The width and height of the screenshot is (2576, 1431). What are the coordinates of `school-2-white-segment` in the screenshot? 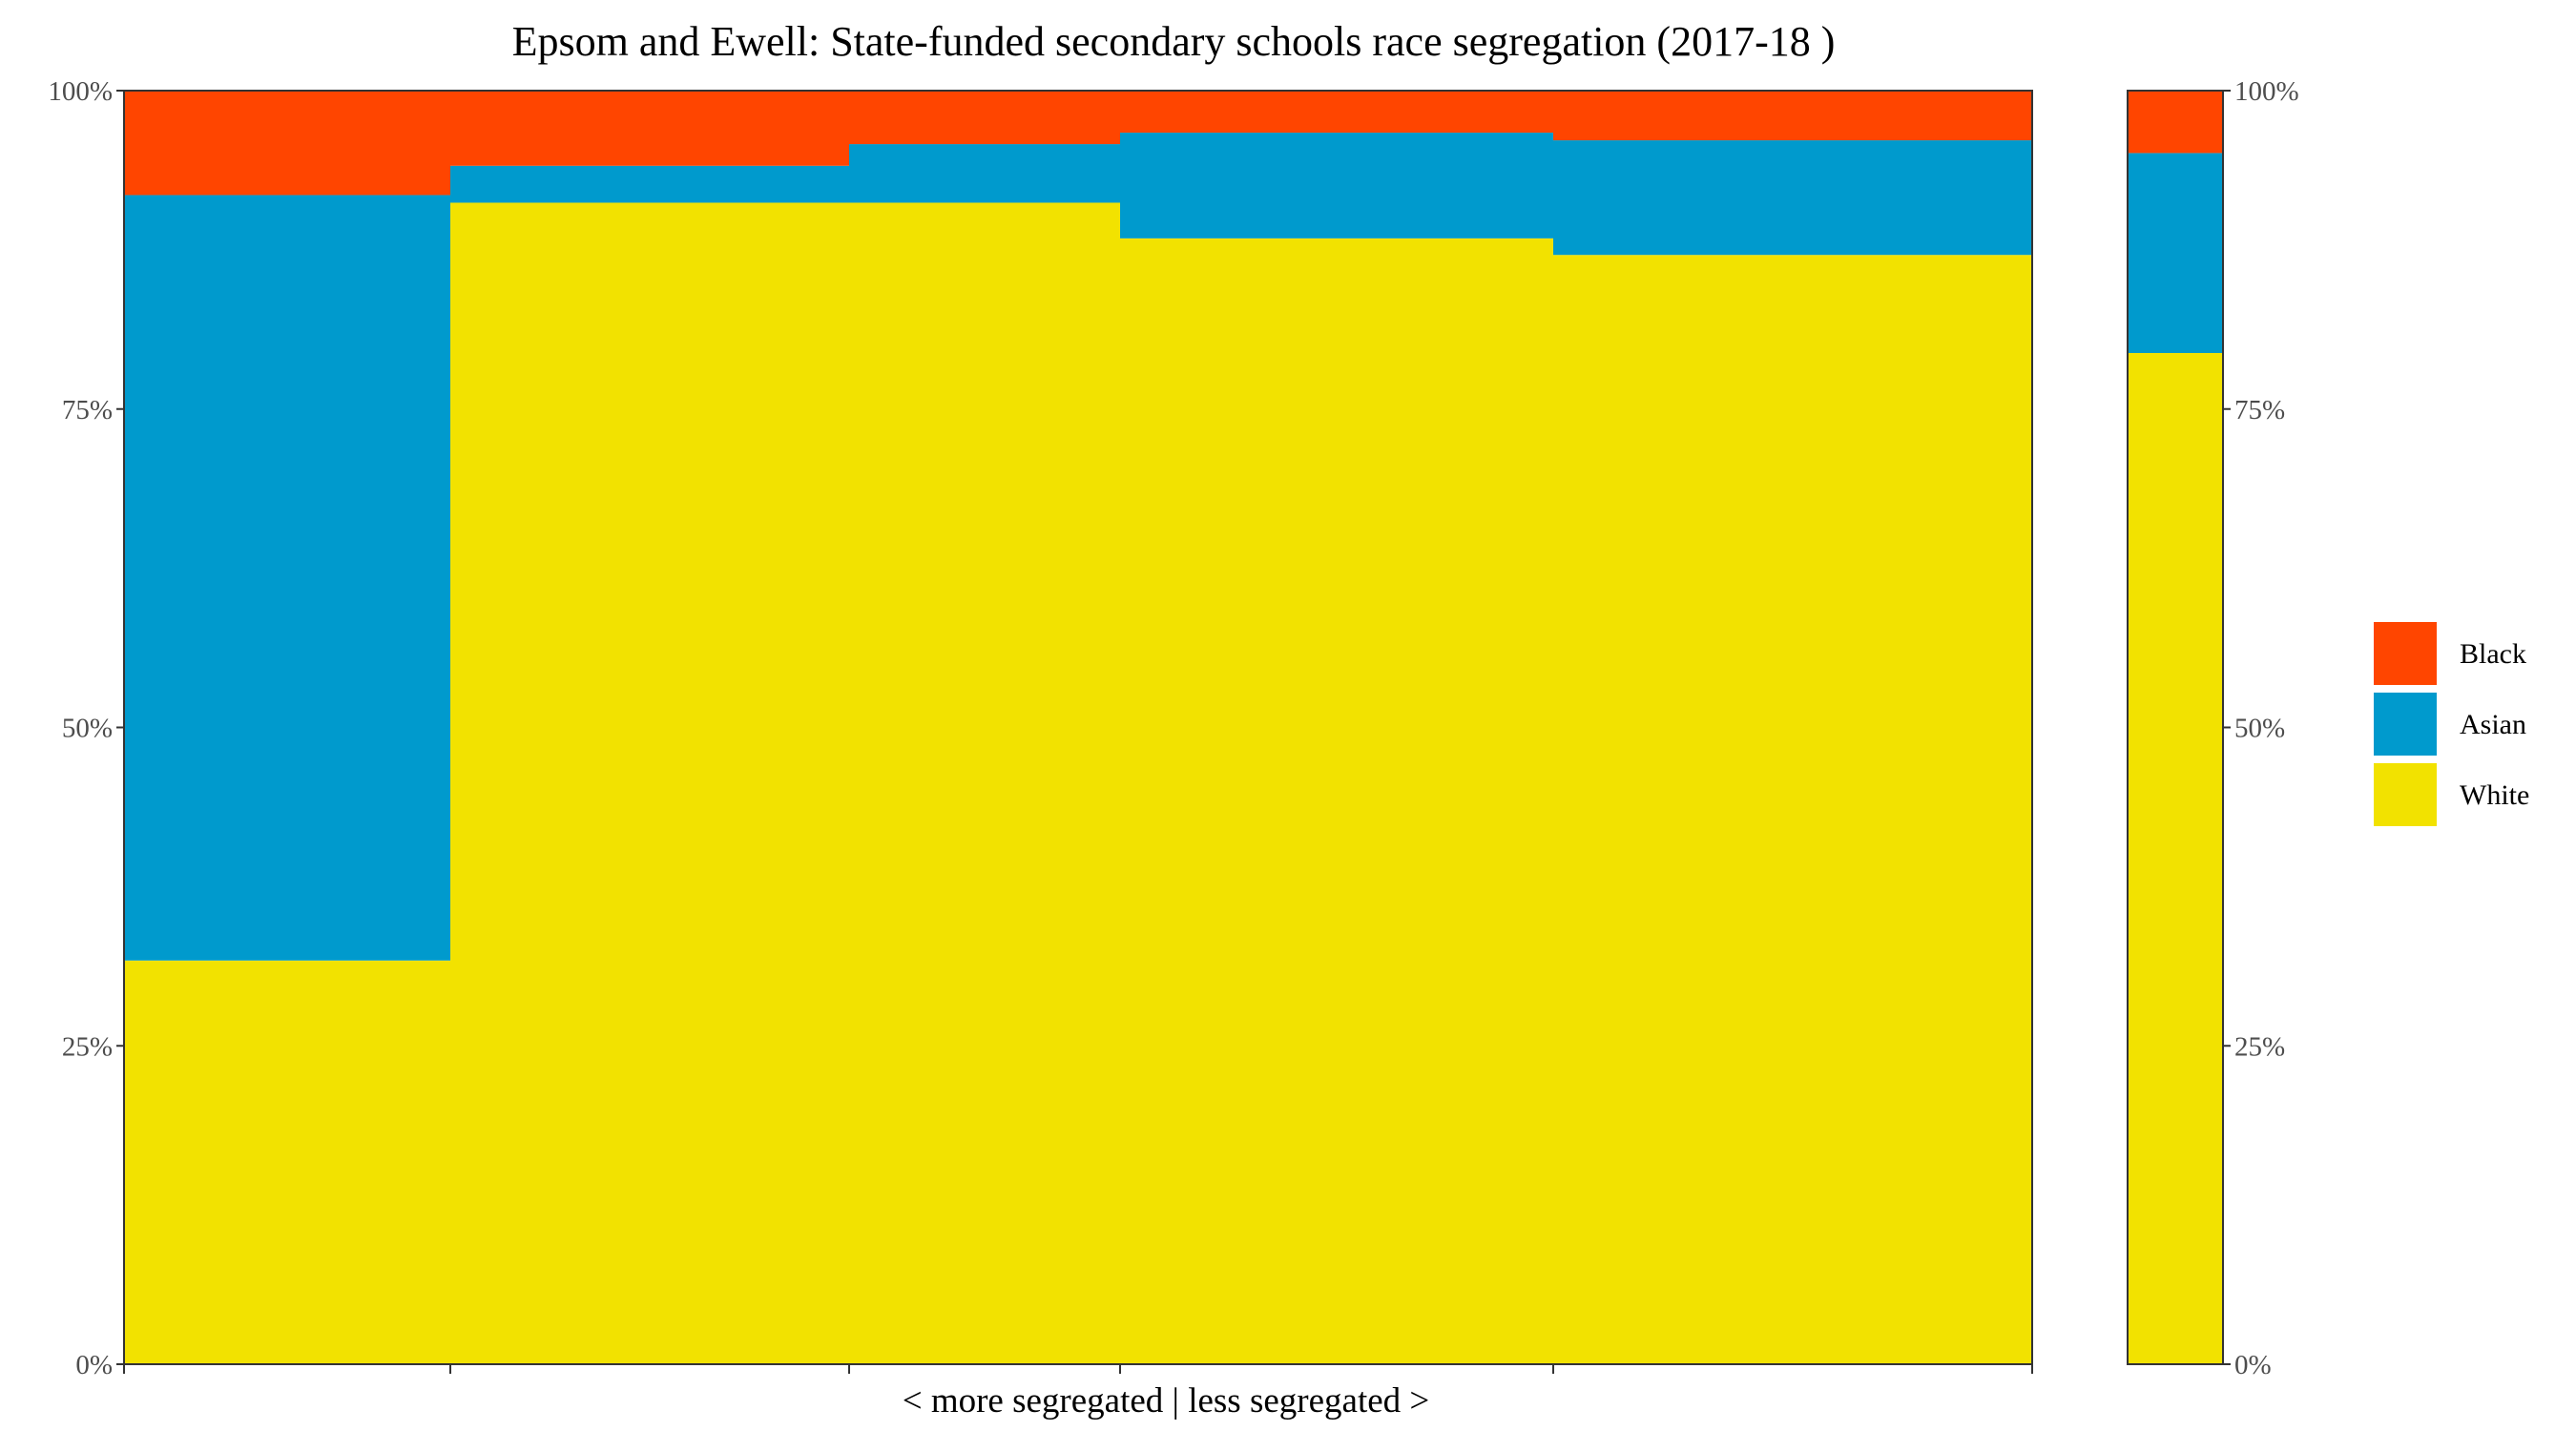 It's located at (649, 783).